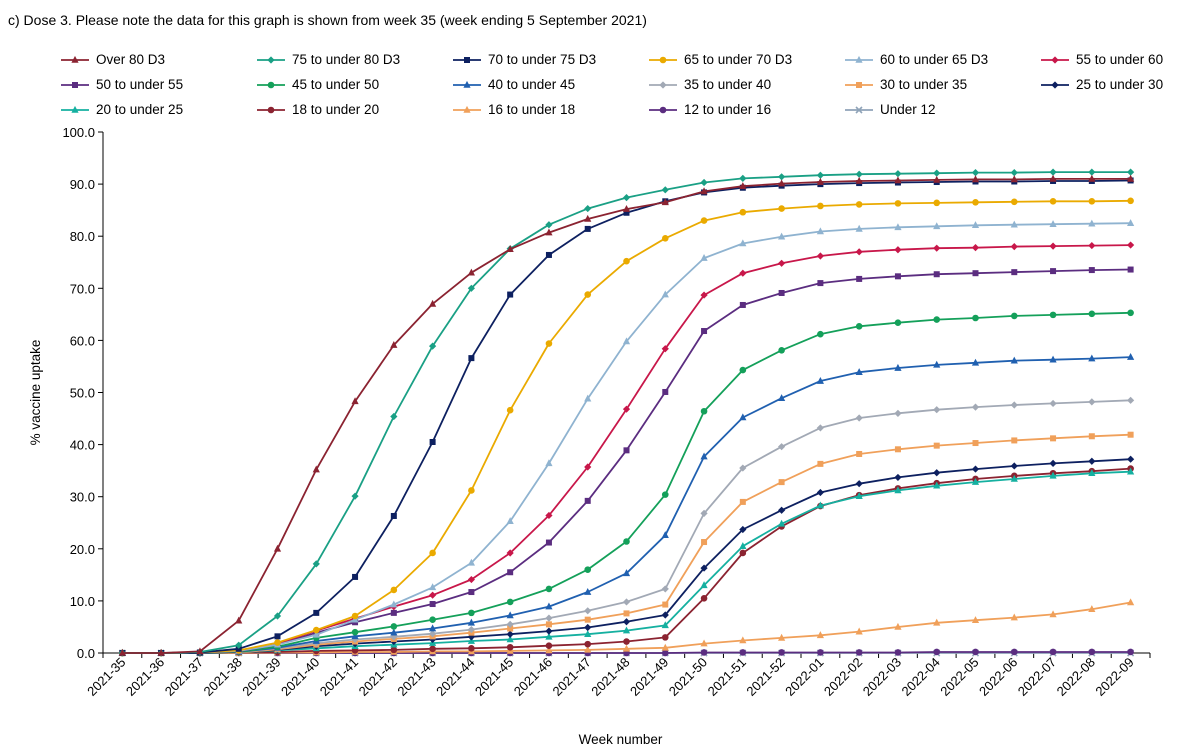 The height and width of the screenshot is (753, 1200). I want to click on x-tick-label: 2022-05, so click(959, 677).